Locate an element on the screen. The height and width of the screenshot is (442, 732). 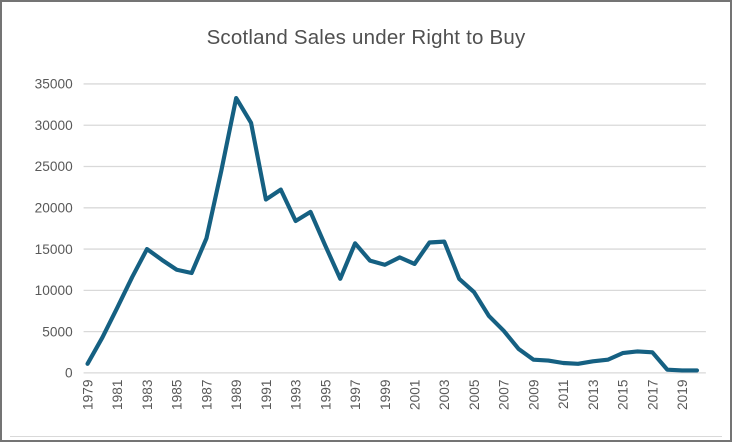
x-axis-label: 2007 is located at coordinates (504, 395).